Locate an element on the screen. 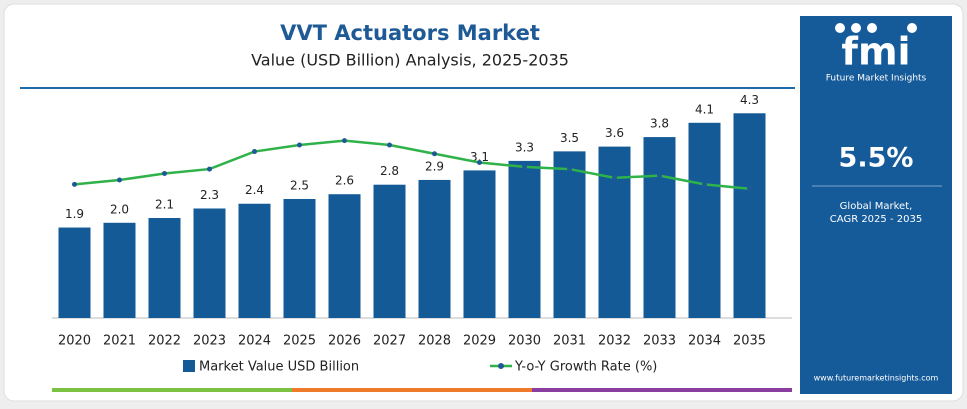  value-label: 4.1 is located at coordinates (704, 109).